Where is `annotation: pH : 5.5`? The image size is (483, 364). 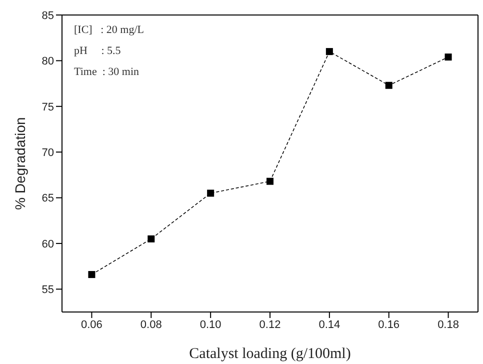
annotation: pH : 5.5 is located at coordinates (98, 51).